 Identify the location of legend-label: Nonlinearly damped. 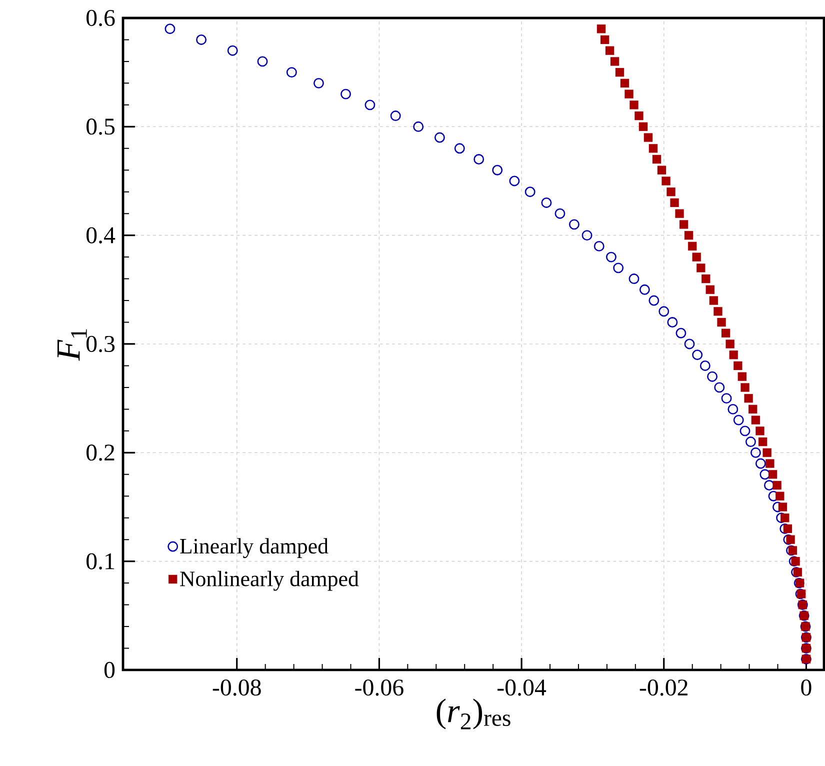
(269, 580).